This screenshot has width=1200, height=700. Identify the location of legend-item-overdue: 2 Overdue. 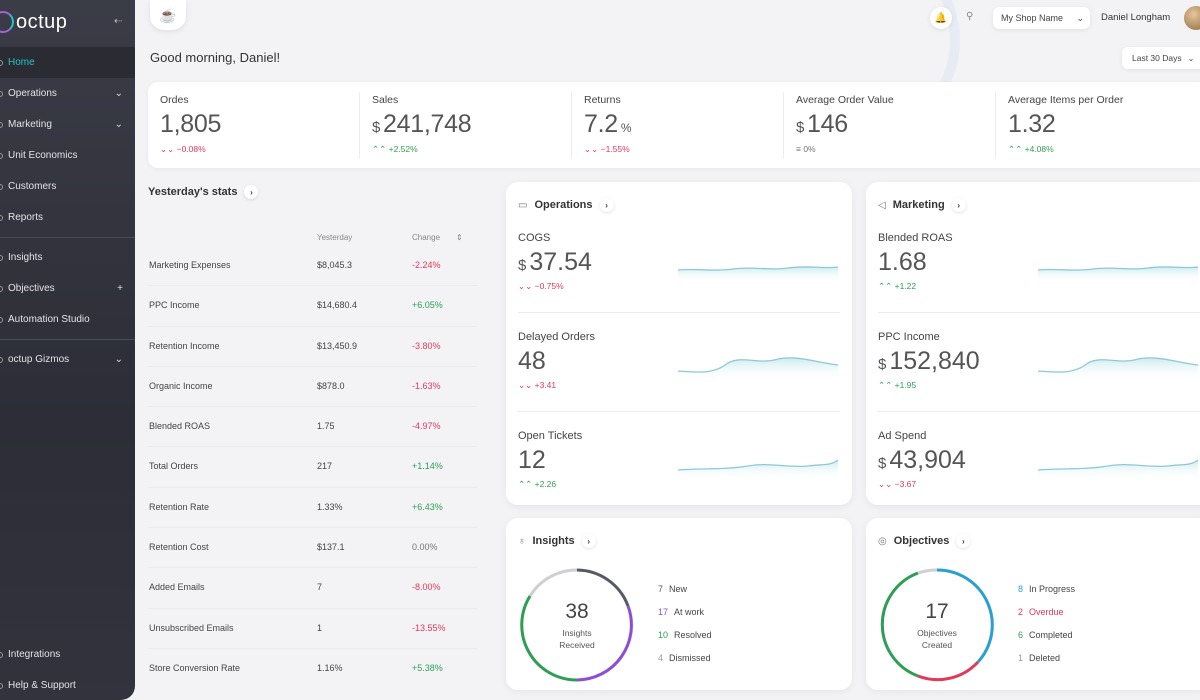
(1046, 618).